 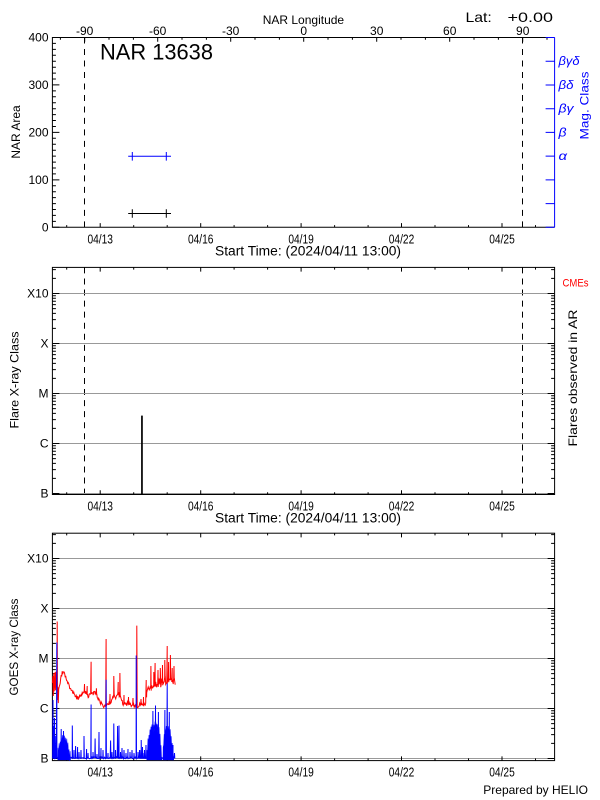 What do you see at coordinates (85, 31) in the screenshot?
I see `svg-text: -90` at bounding box center [85, 31].